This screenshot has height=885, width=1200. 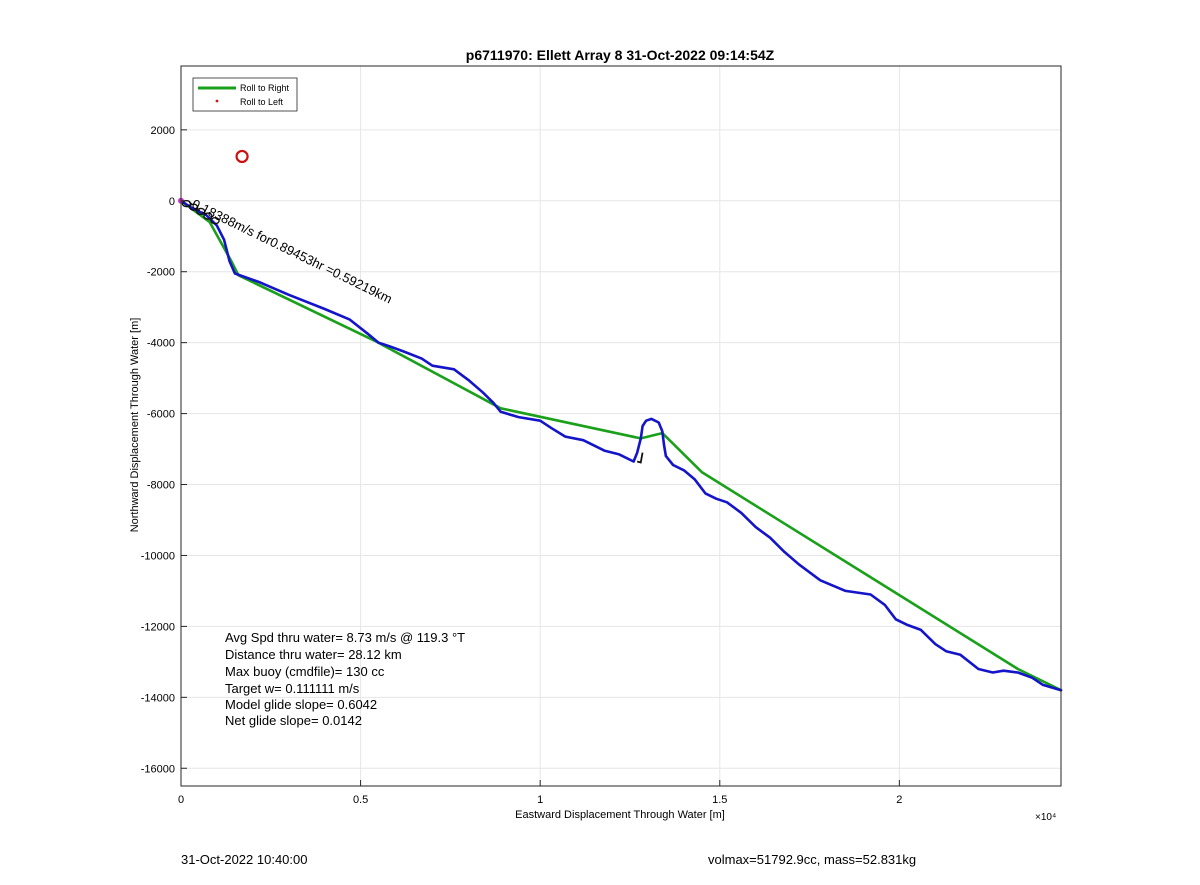 What do you see at coordinates (158, 556) in the screenshot?
I see `y-tick-label: -10000` at bounding box center [158, 556].